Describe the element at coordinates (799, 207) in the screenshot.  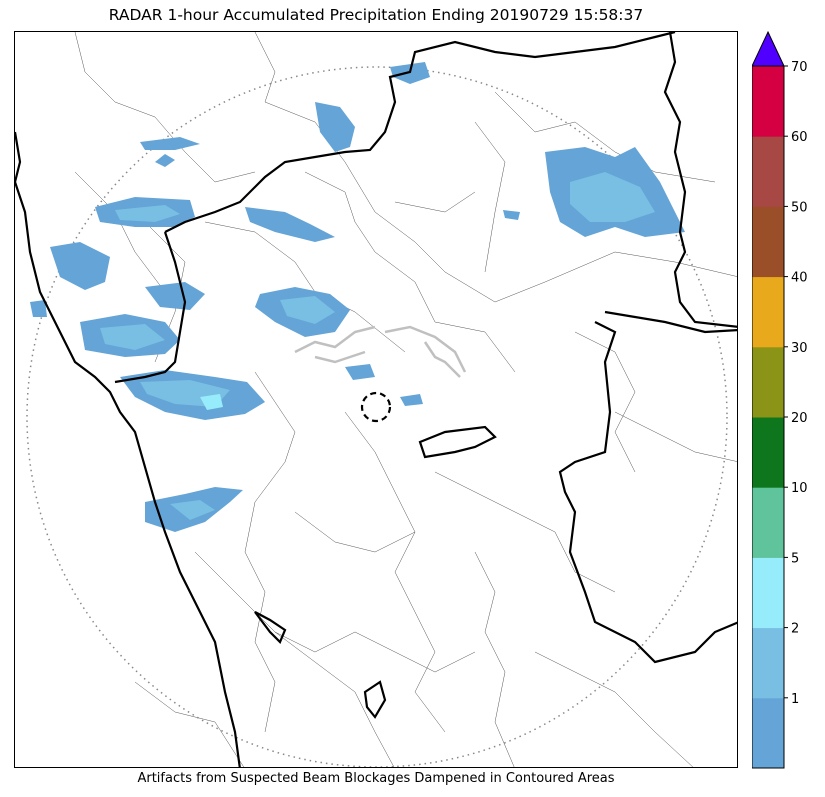
I see `colorbar-tick-label: 50` at that location.